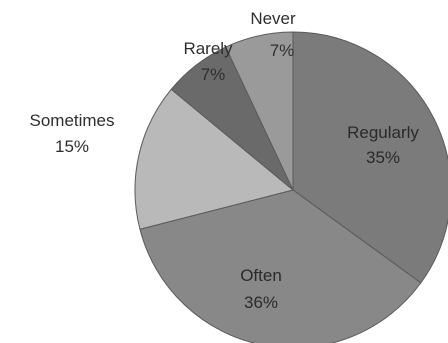 The width and height of the screenshot is (448, 343). What do you see at coordinates (213, 74) in the screenshot?
I see `slice-value-rarely: 7%` at bounding box center [213, 74].